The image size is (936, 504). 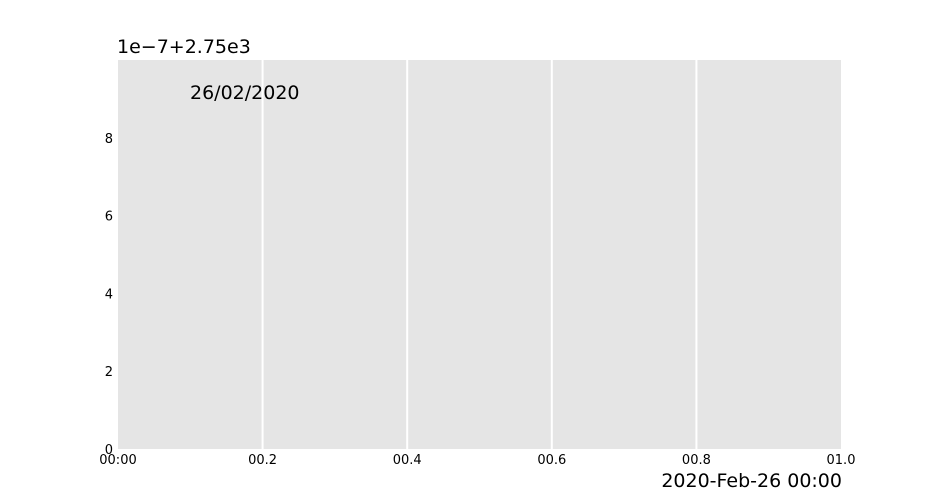 What do you see at coordinates (109, 139) in the screenshot?
I see `y-tick-label: 8` at bounding box center [109, 139].